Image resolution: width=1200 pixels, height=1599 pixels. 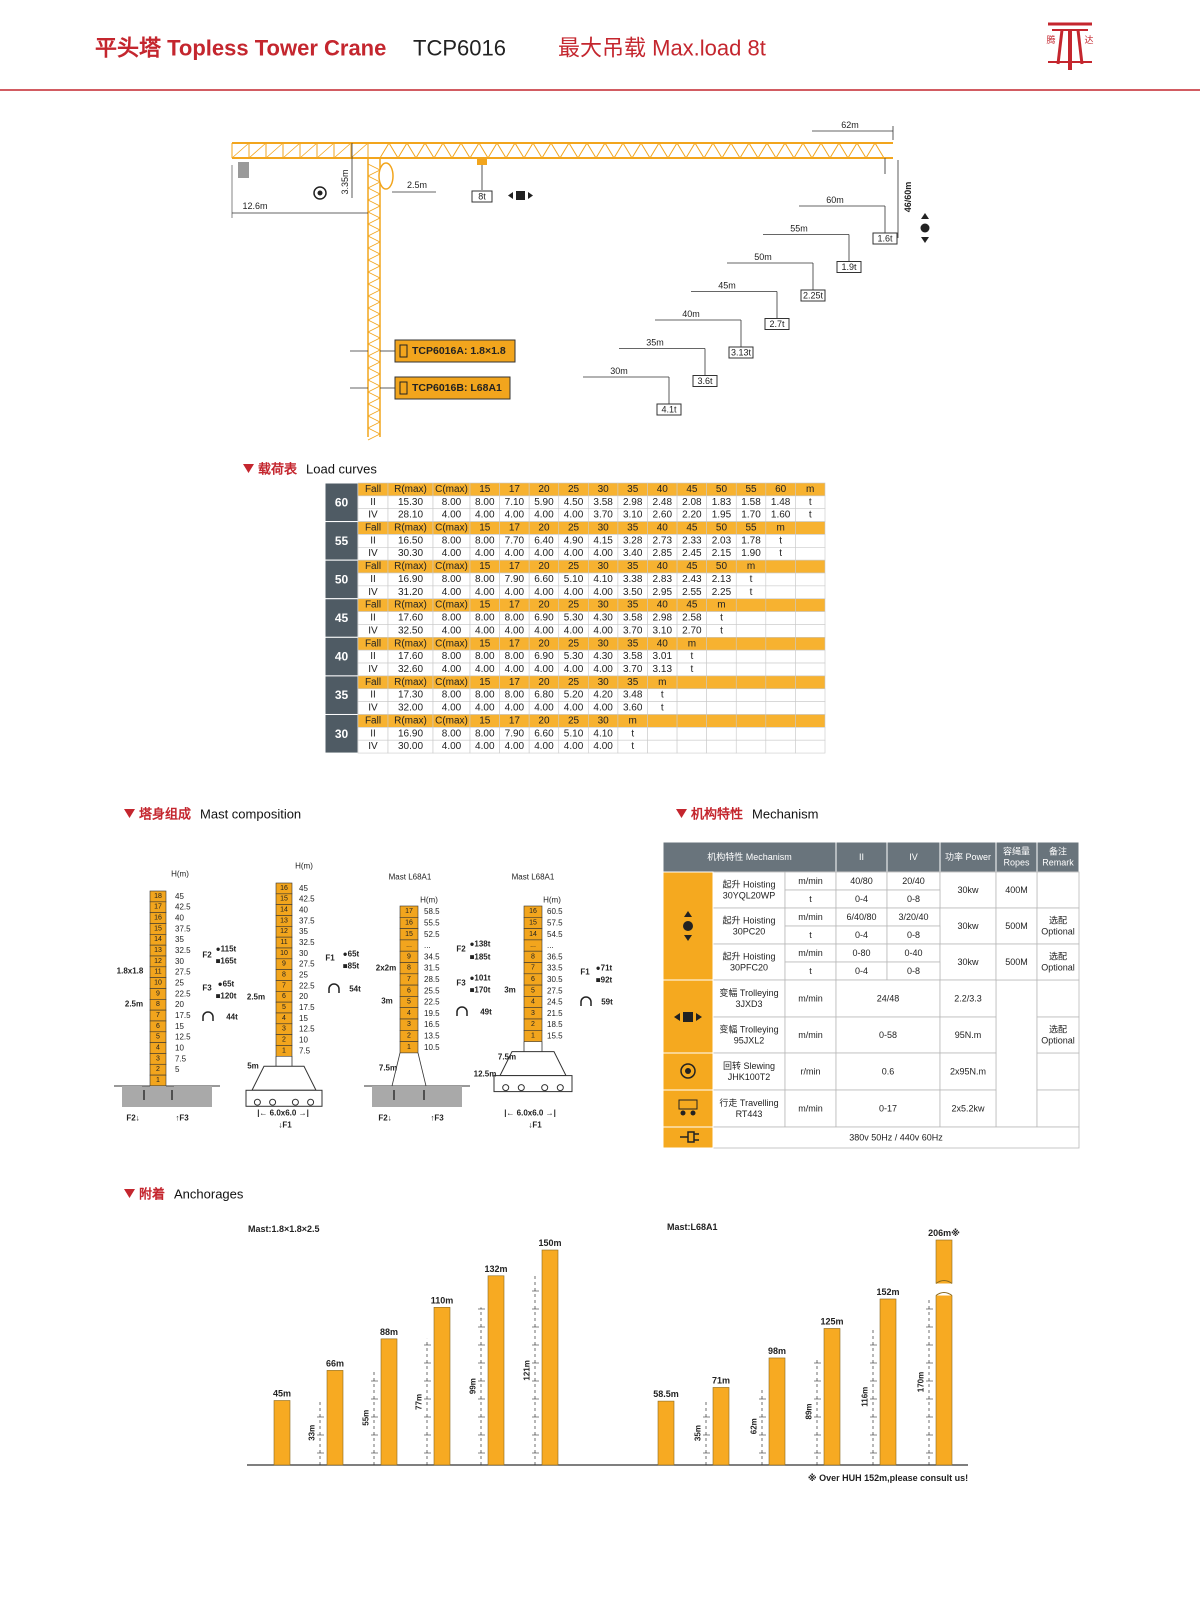 I want to click on table-text: 3.10, so click(x=663, y=630).